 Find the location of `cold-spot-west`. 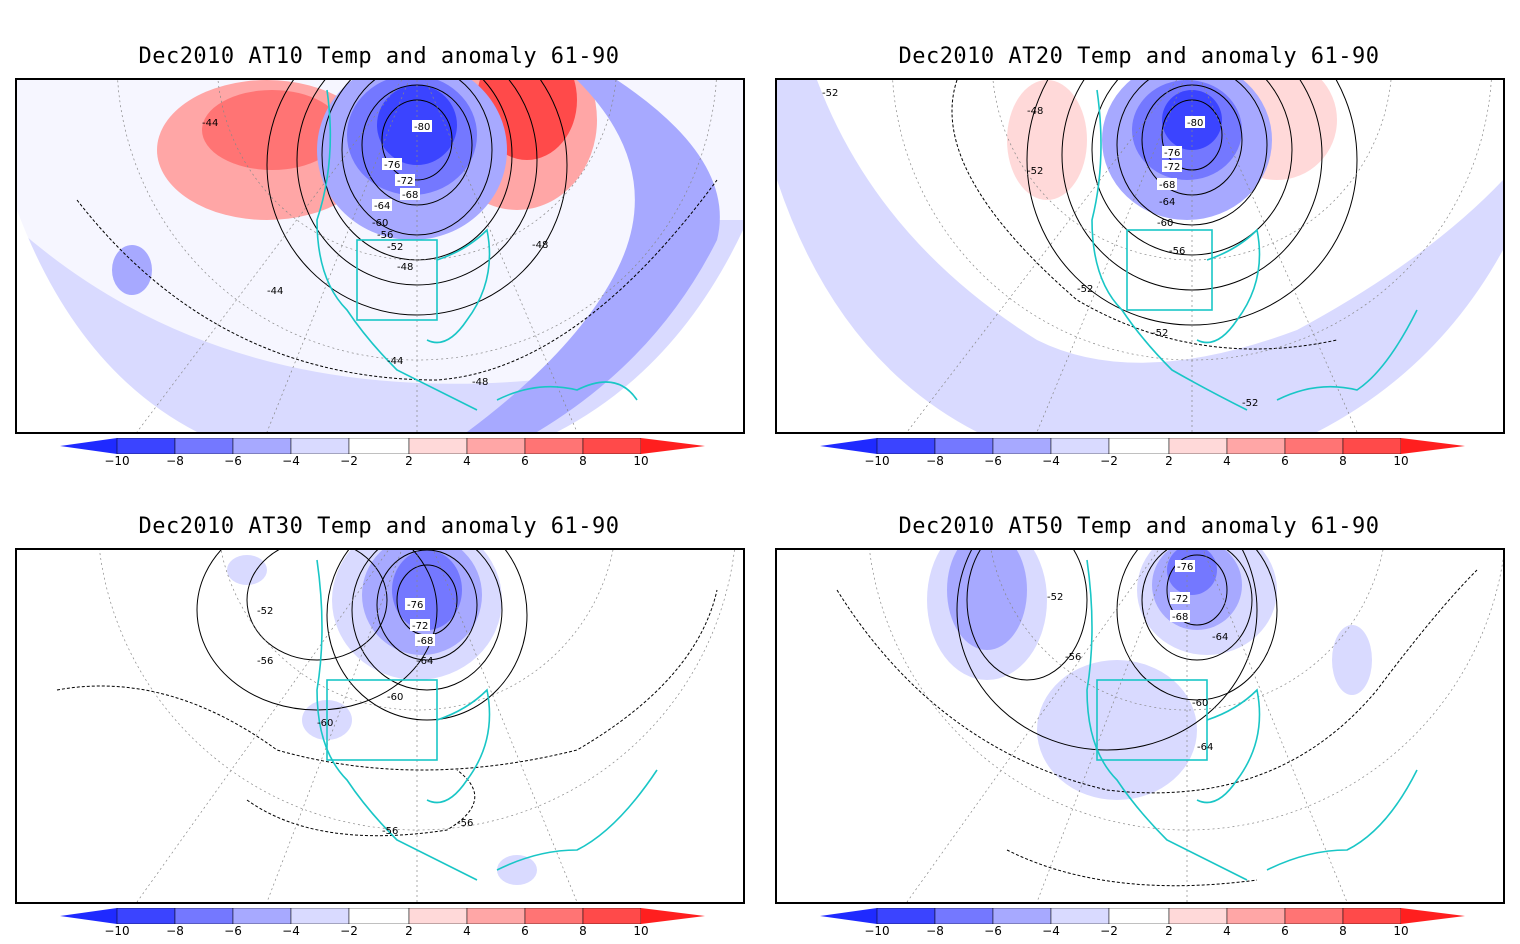

cold-spot-west is located at coordinates (247, 570).